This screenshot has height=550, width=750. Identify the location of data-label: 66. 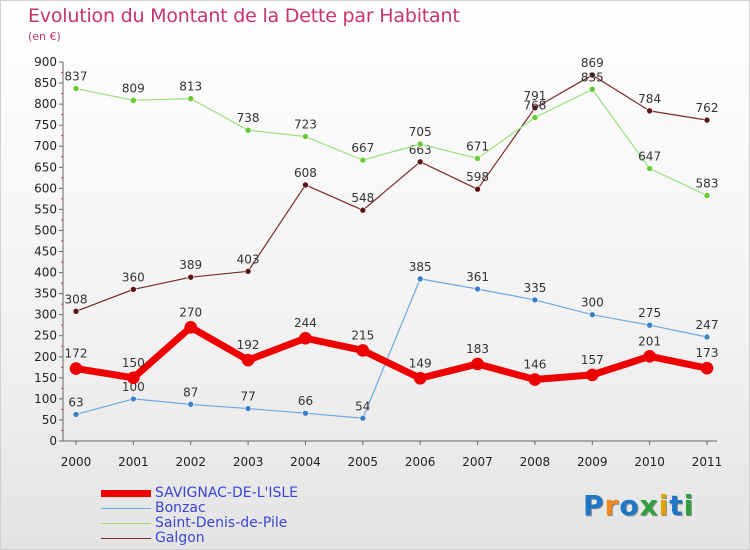
(305, 401).